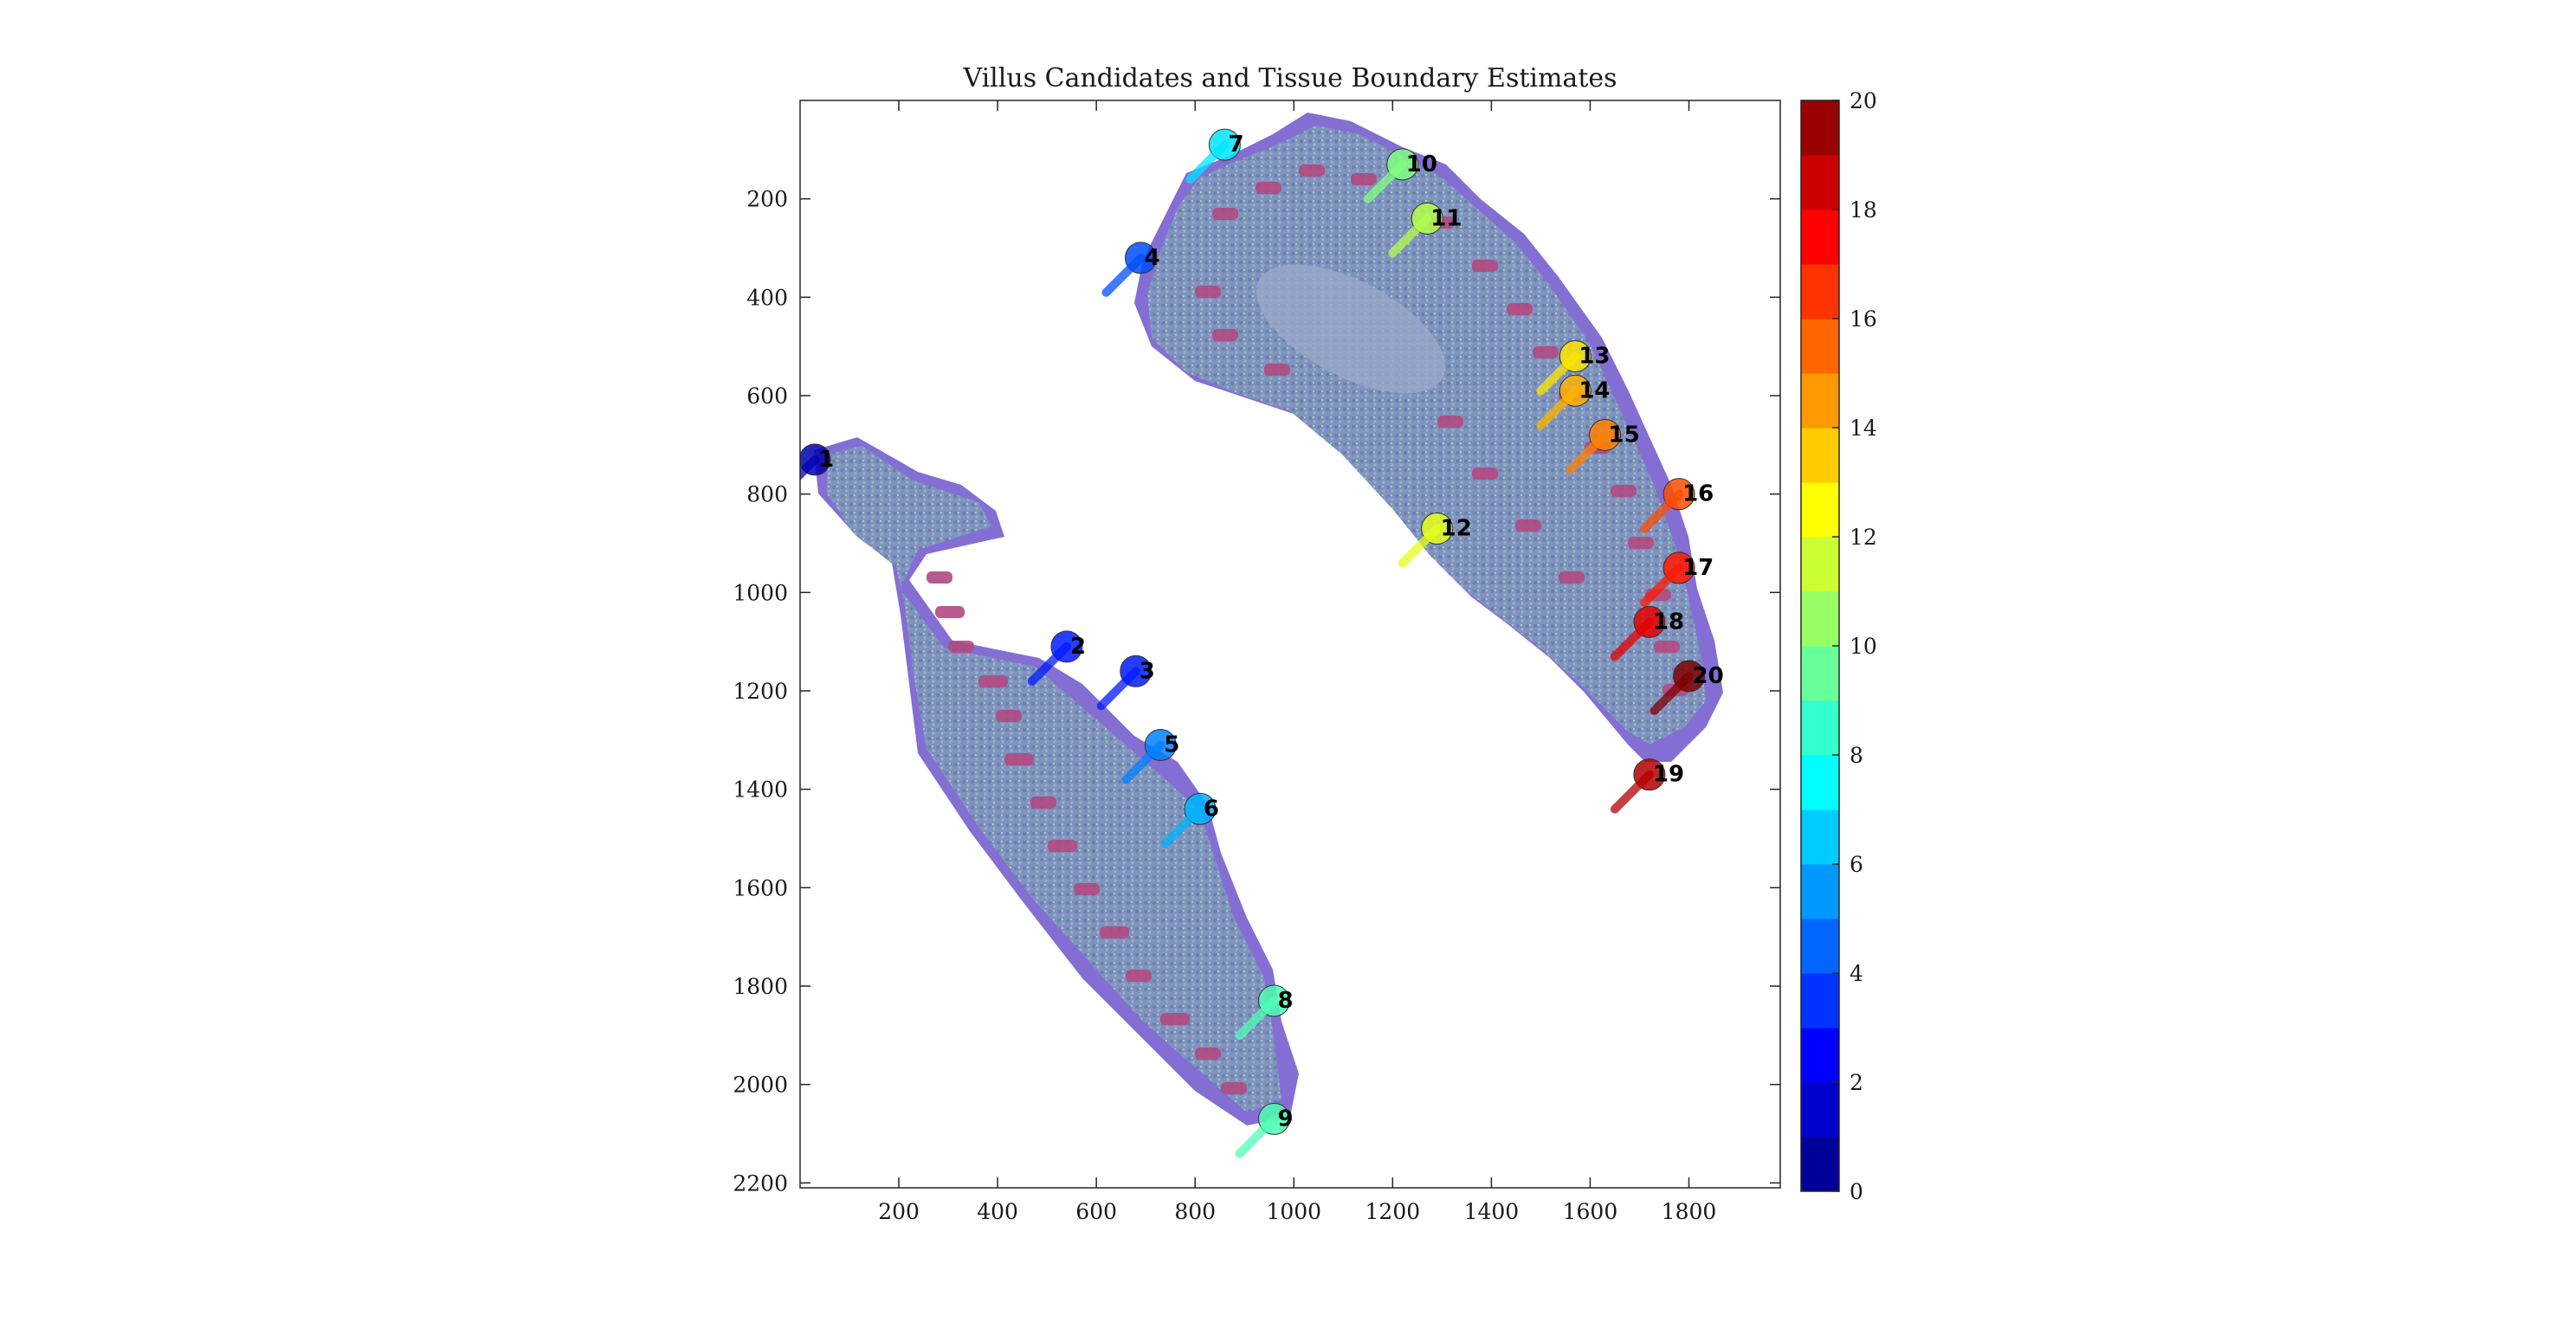  I want to click on villus-marker: 6, so click(1189, 820).